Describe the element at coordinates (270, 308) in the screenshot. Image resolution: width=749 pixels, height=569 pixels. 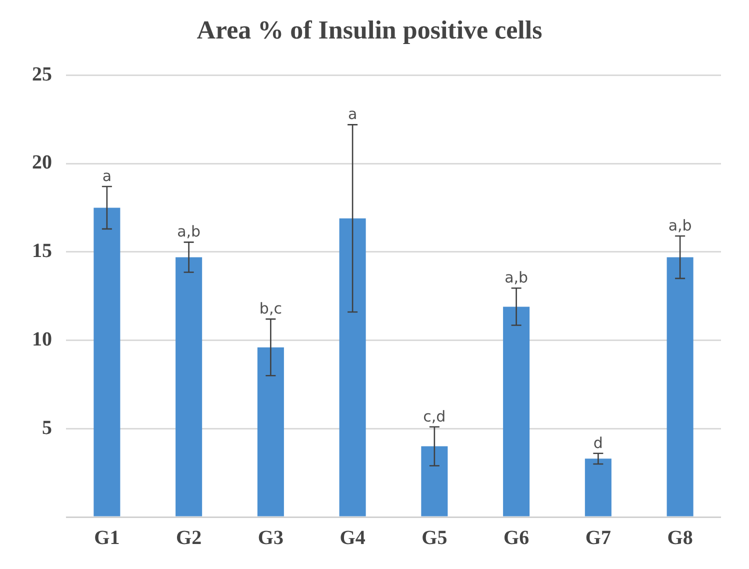
I see `annotation: b,c` at that location.